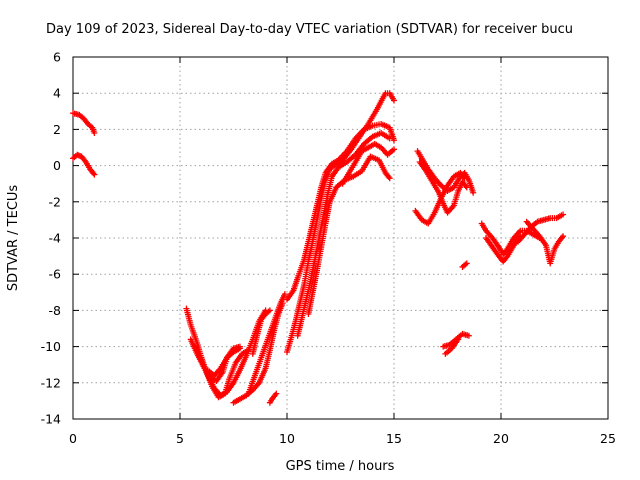 Image resolution: width=640 pixels, height=480 pixels. I want to click on y-tick-label: -6, so click(55, 274).